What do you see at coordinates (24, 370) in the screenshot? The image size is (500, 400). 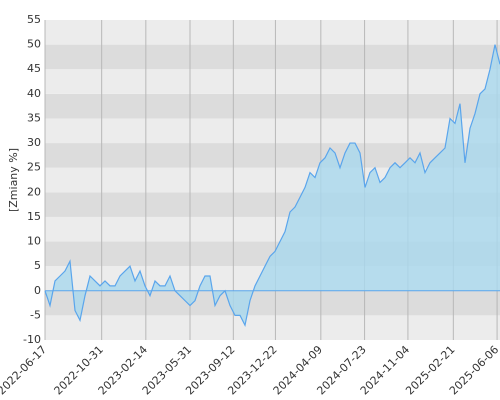 I see `x-tick-label: 2022-06-17` at bounding box center [24, 370].